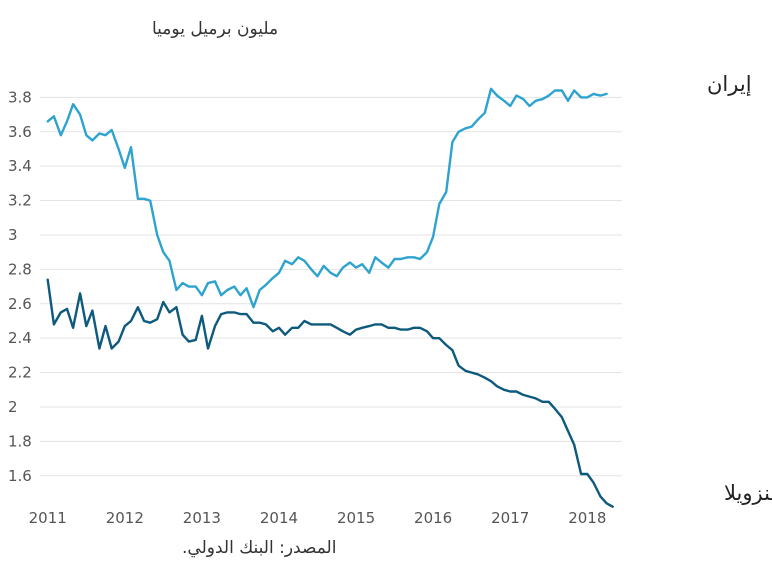 The width and height of the screenshot is (772, 577). Describe the element at coordinates (20, 338) in the screenshot. I see `y-tick-label: 2.4` at that location.